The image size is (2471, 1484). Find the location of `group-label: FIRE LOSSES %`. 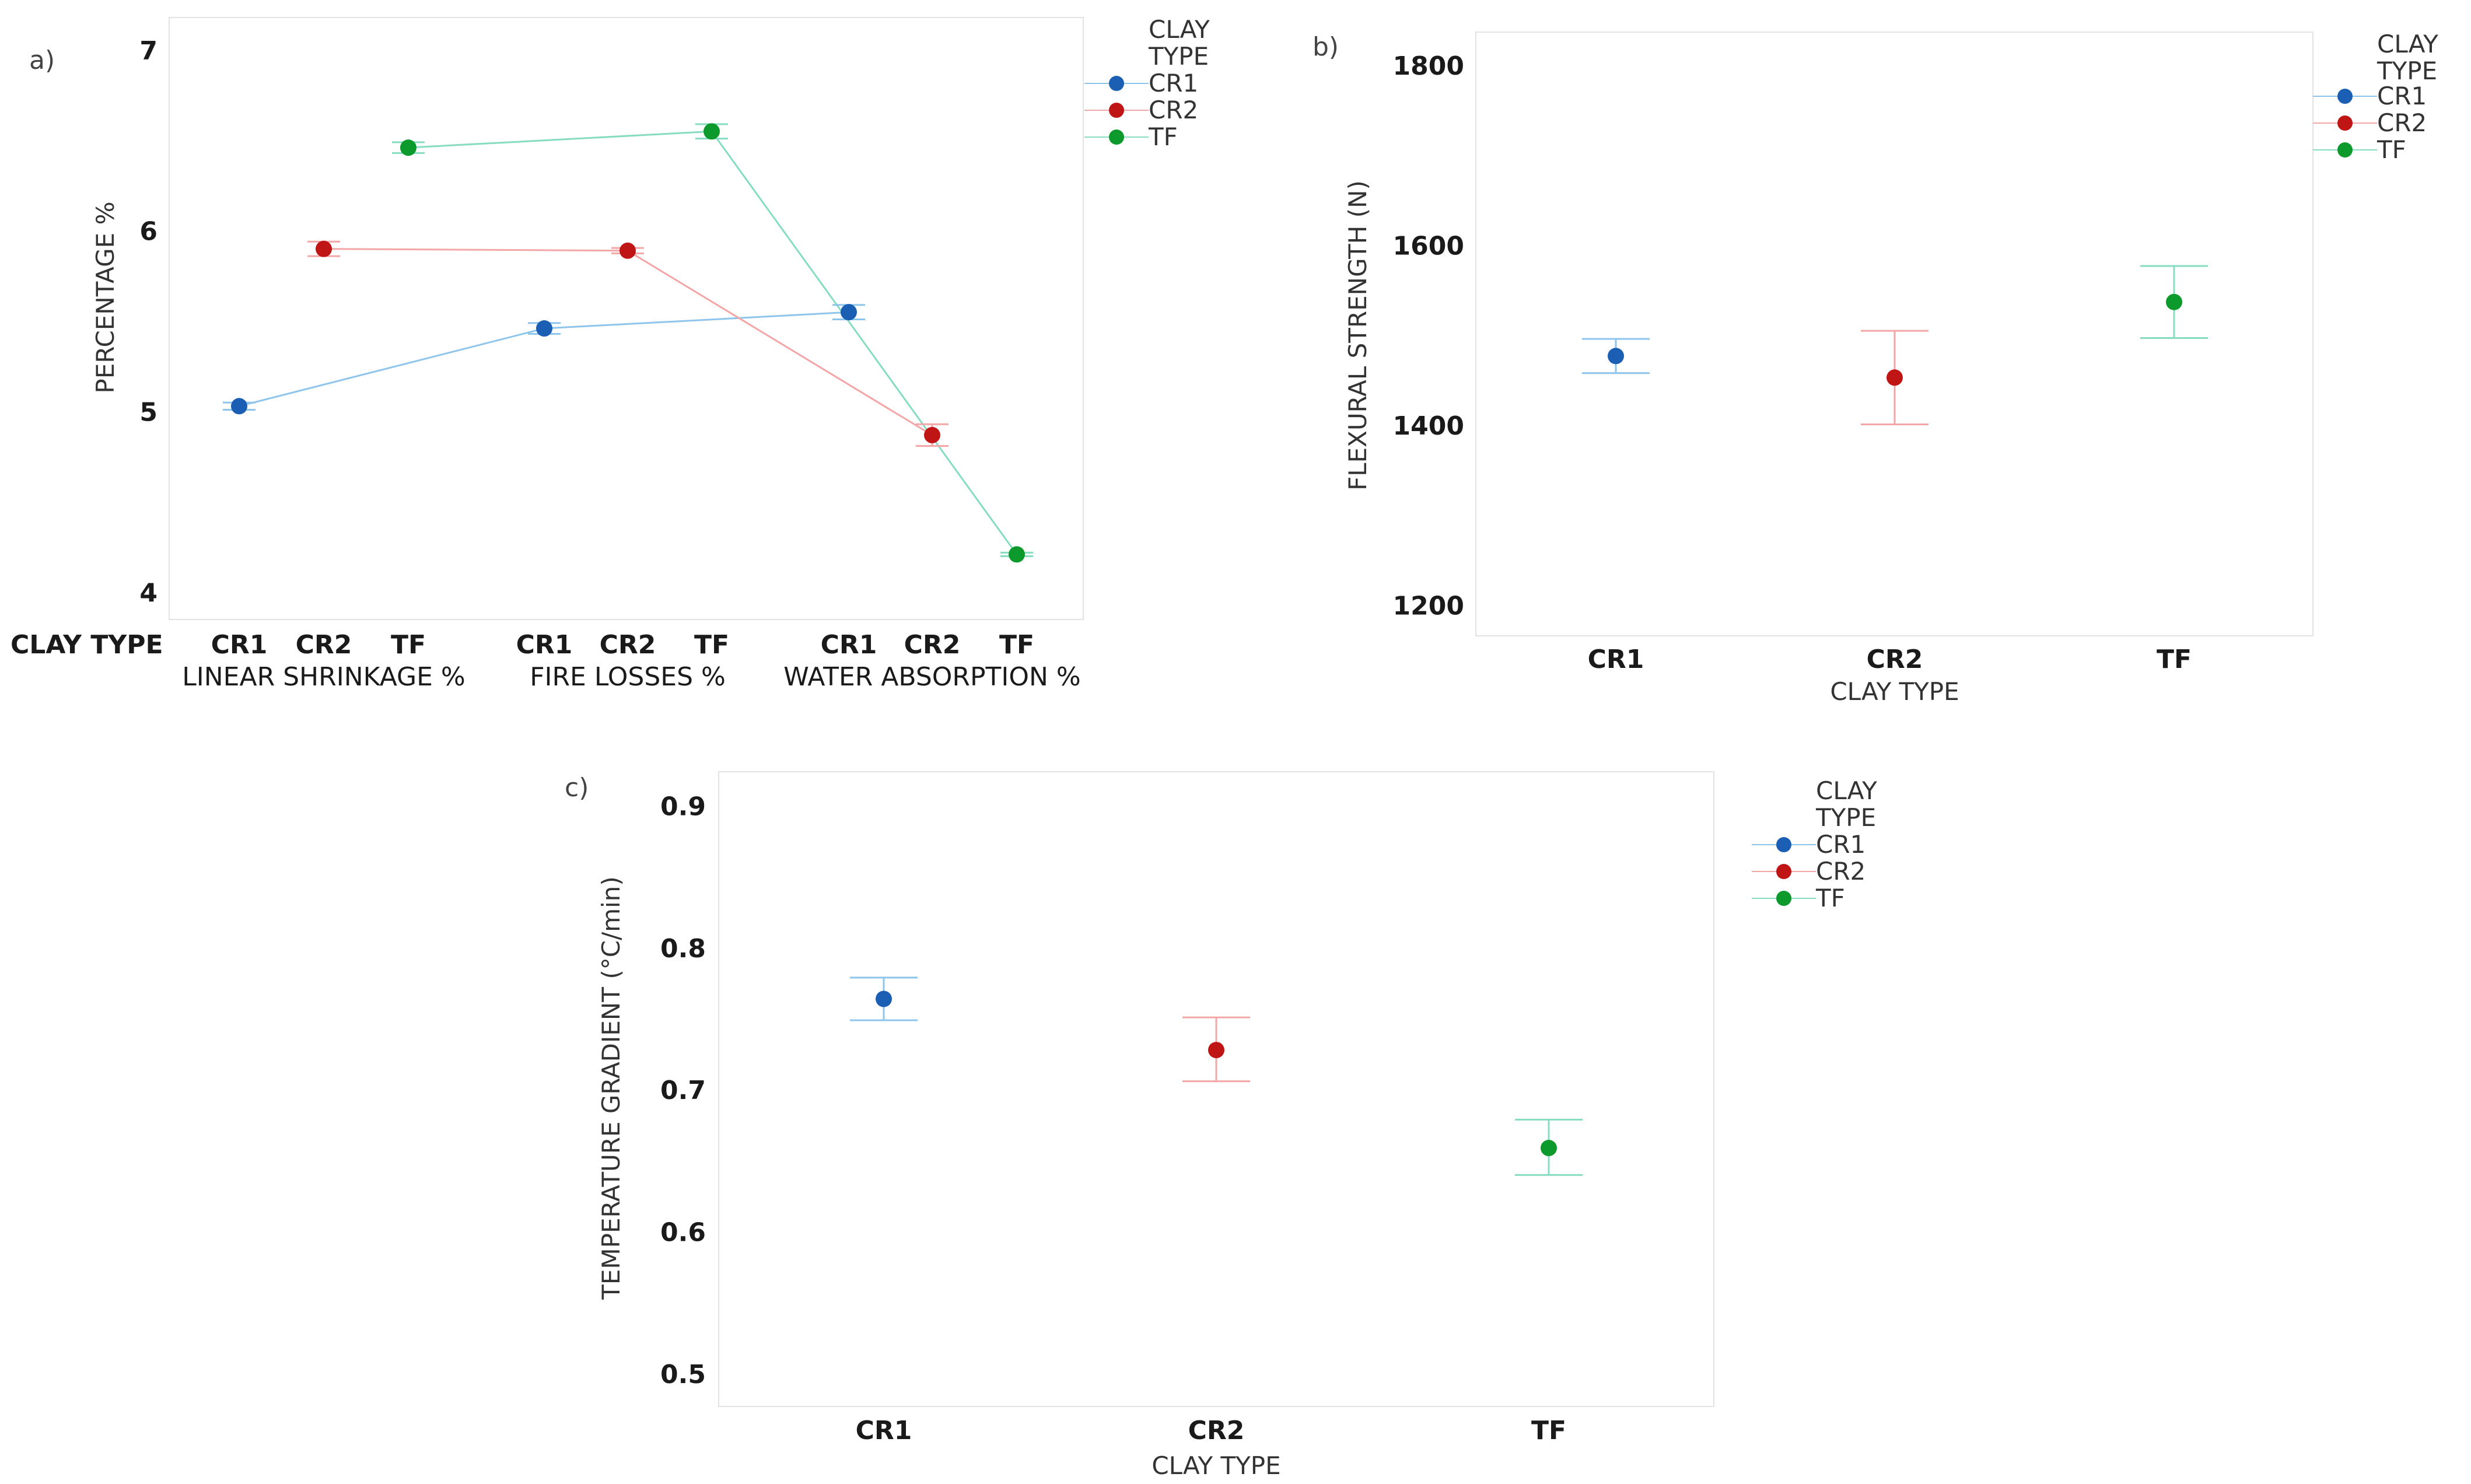

group-label: FIRE LOSSES % is located at coordinates (628, 677).